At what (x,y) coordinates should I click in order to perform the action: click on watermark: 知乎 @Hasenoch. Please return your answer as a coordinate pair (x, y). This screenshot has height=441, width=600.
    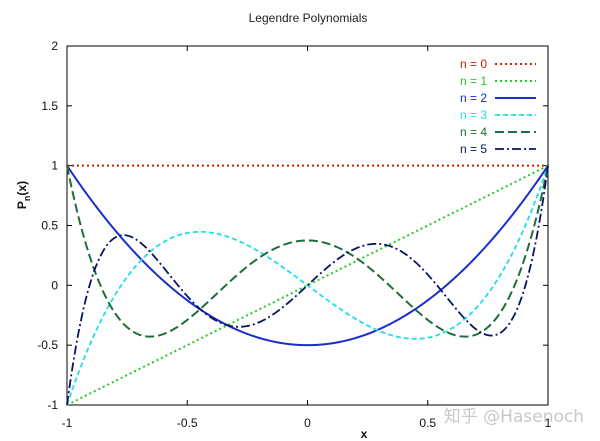
    Looking at the image, I should click on (513, 417).